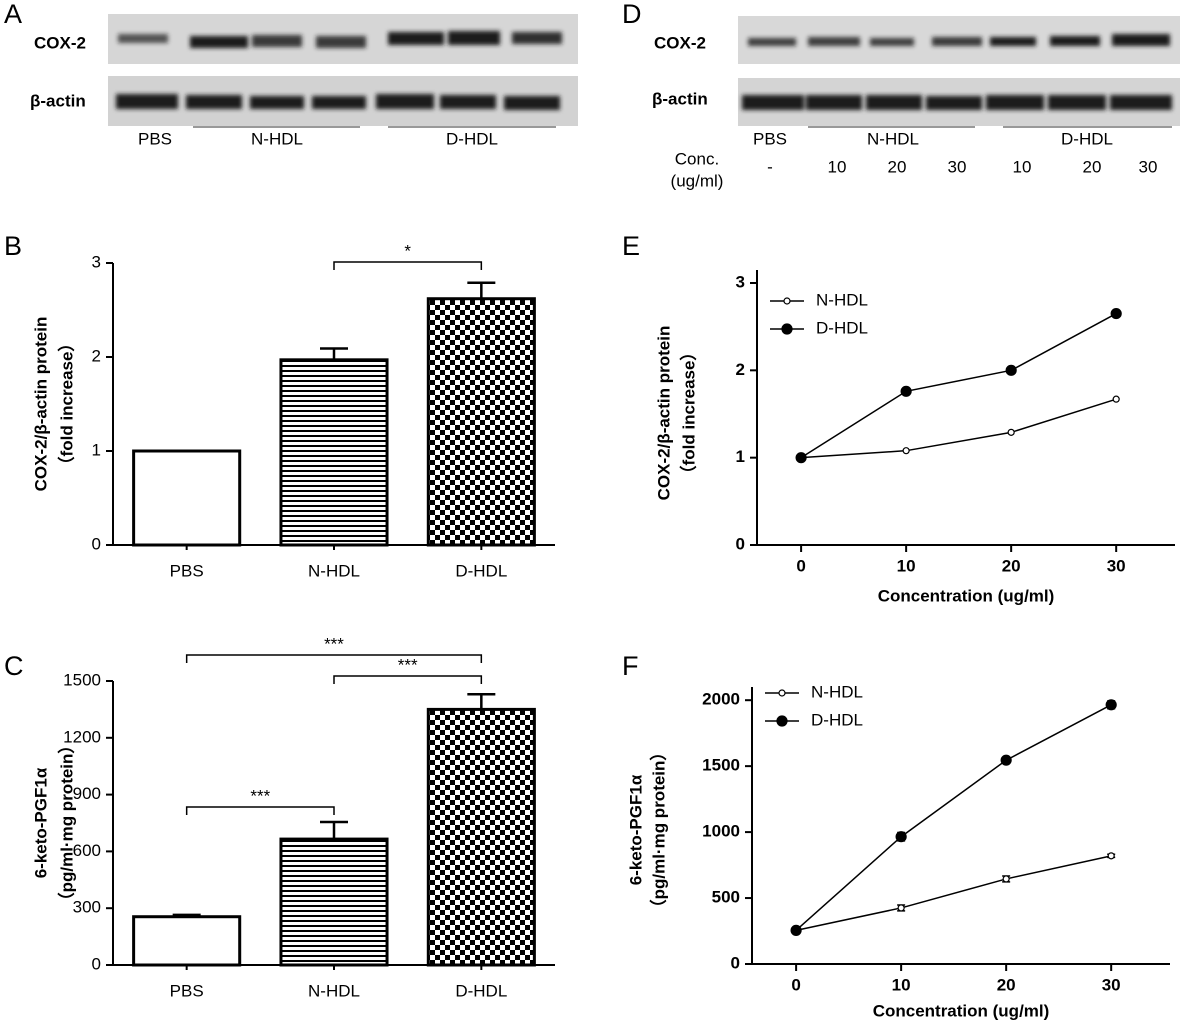  Describe the element at coordinates (697, 158) in the screenshot. I see `conc-label: Conc.` at that location.